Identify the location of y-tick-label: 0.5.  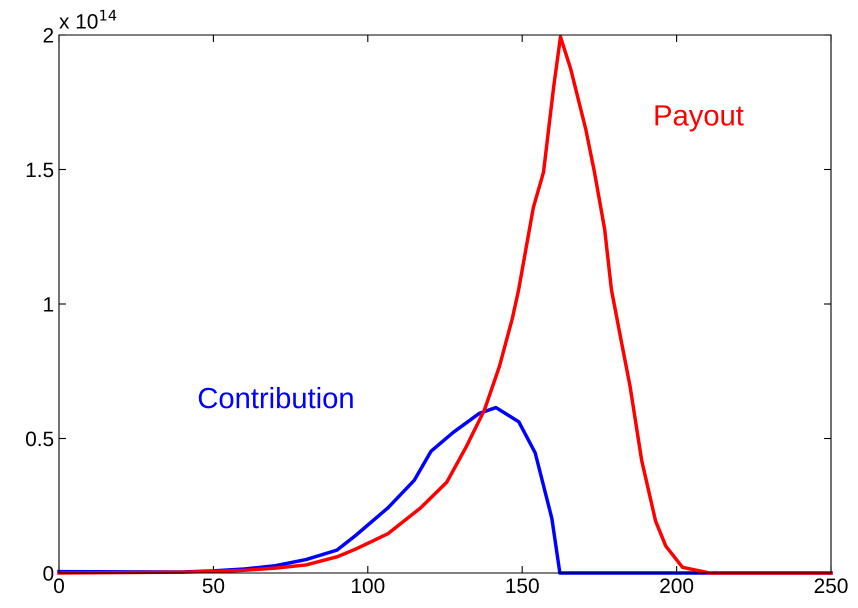
(40, 439).